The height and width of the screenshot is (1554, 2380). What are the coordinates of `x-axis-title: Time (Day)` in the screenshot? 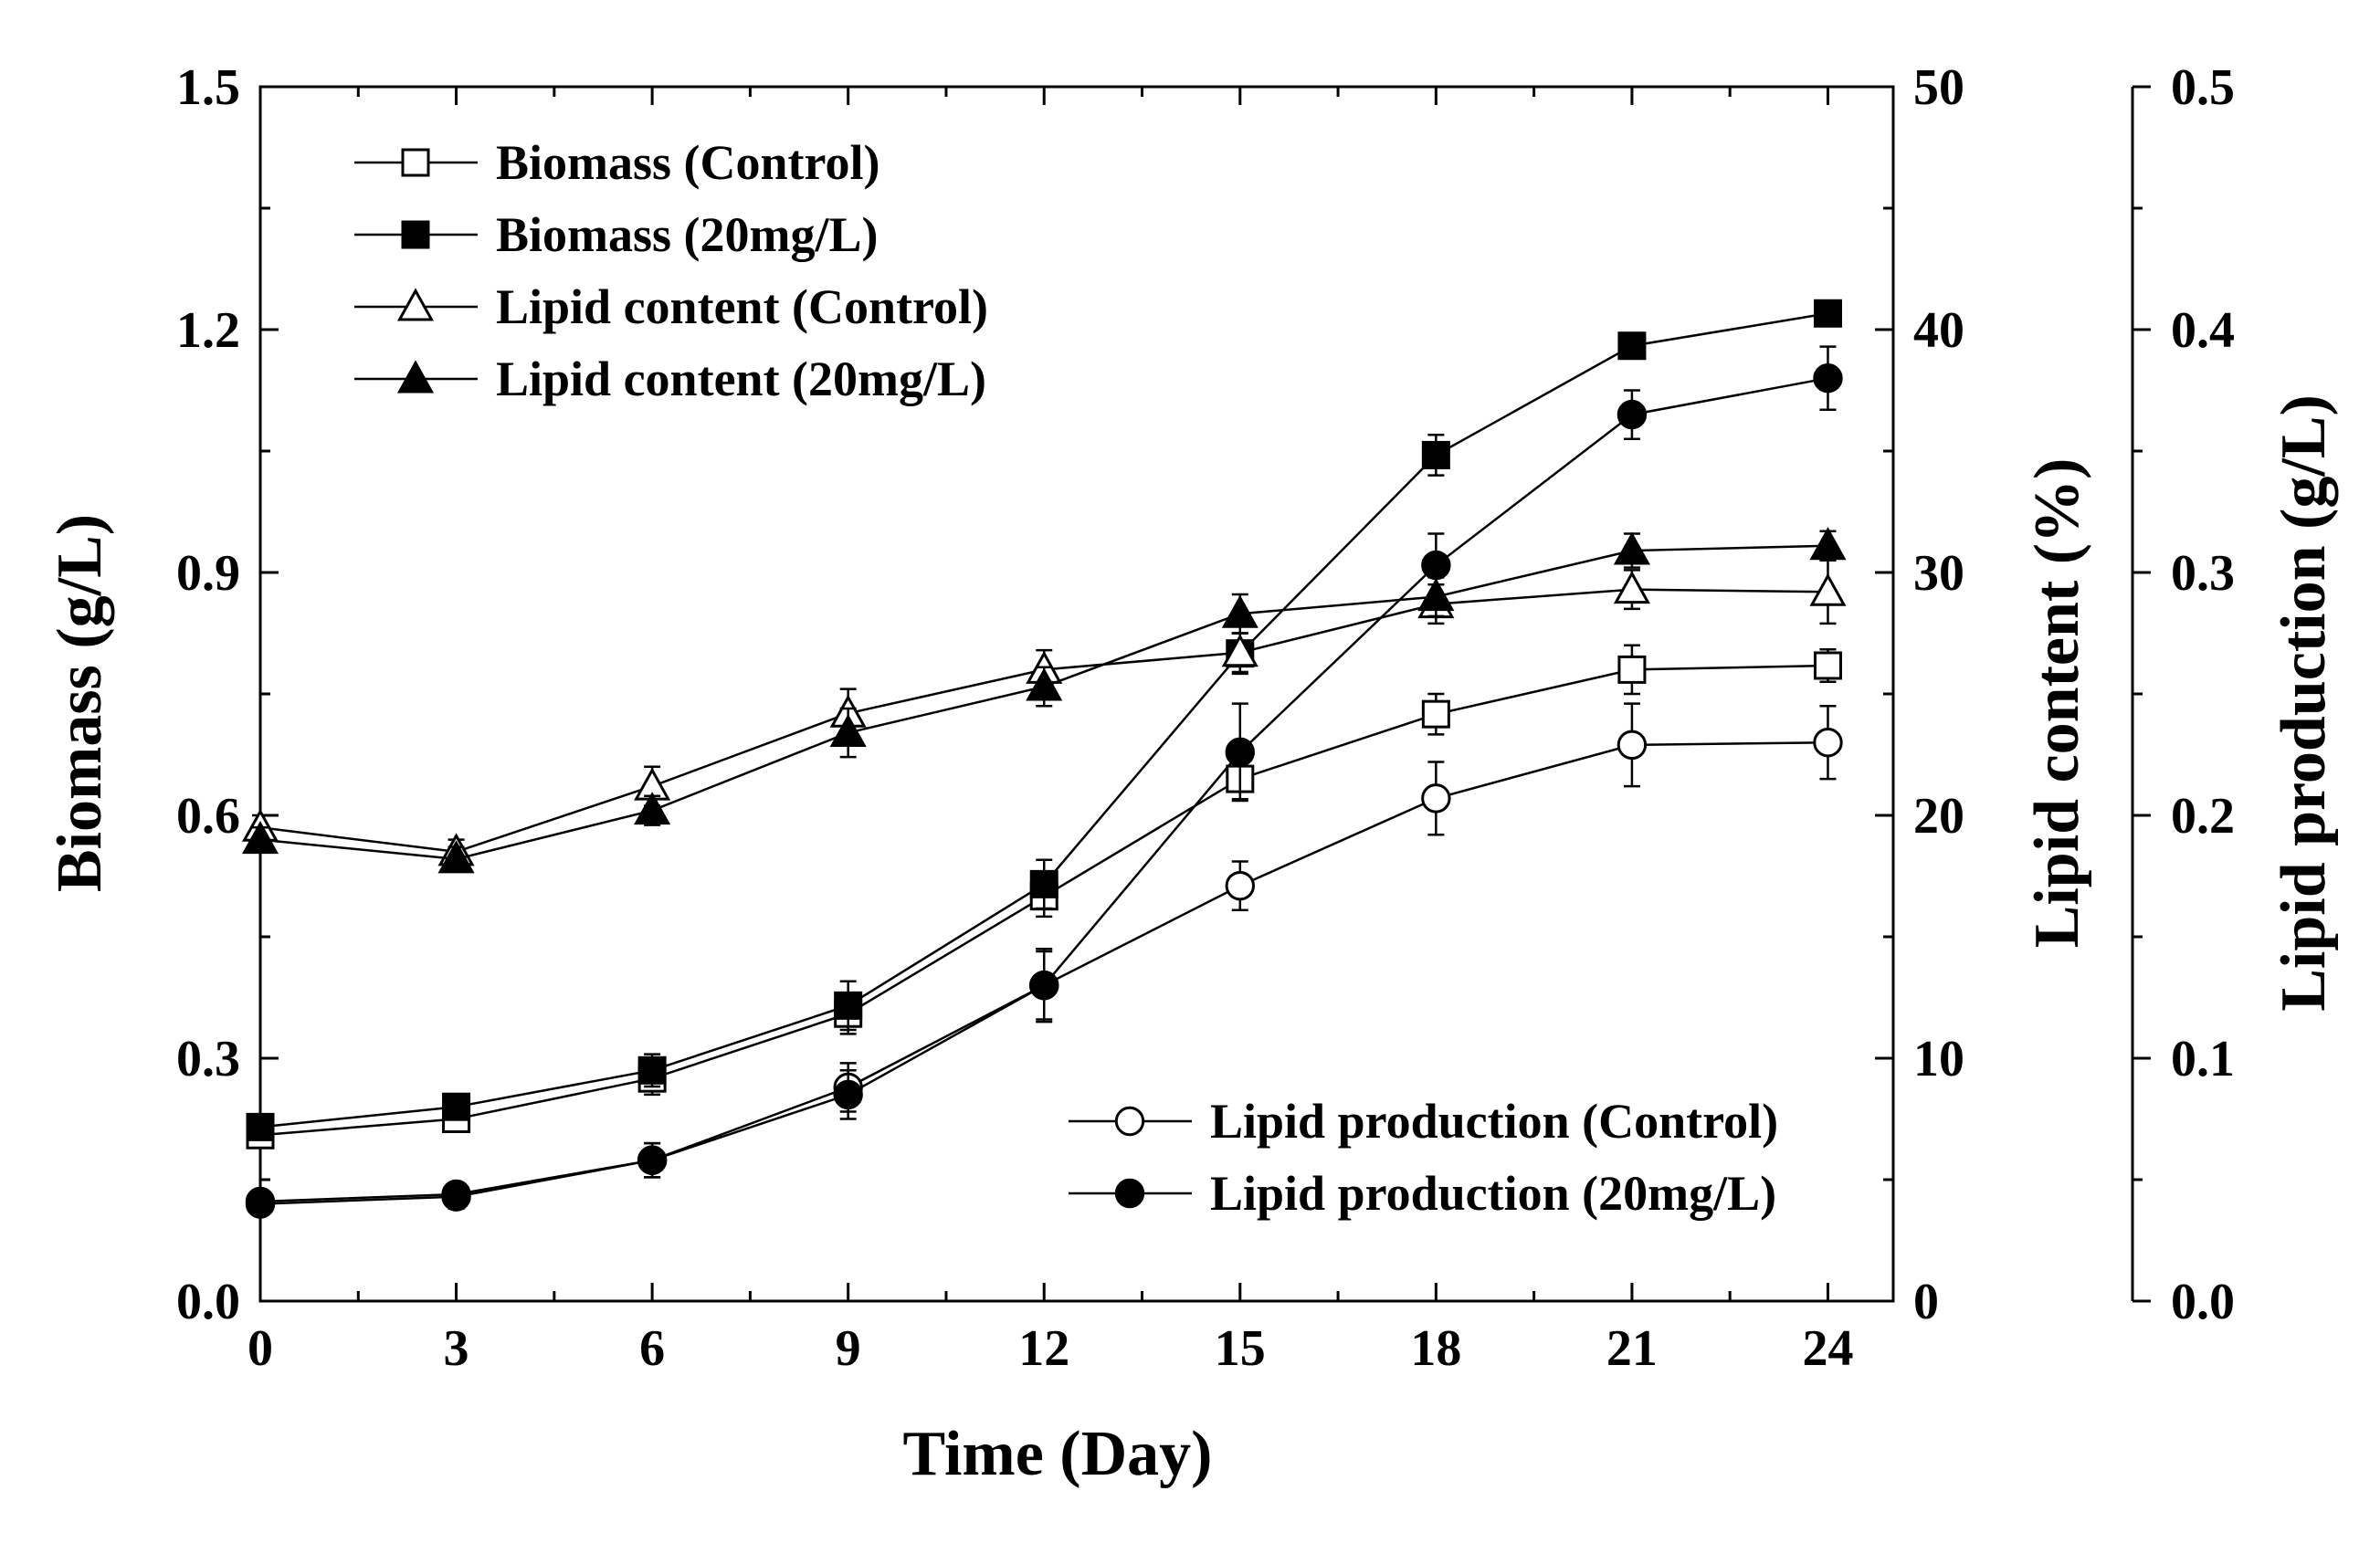 It's located at (1058, 1454).